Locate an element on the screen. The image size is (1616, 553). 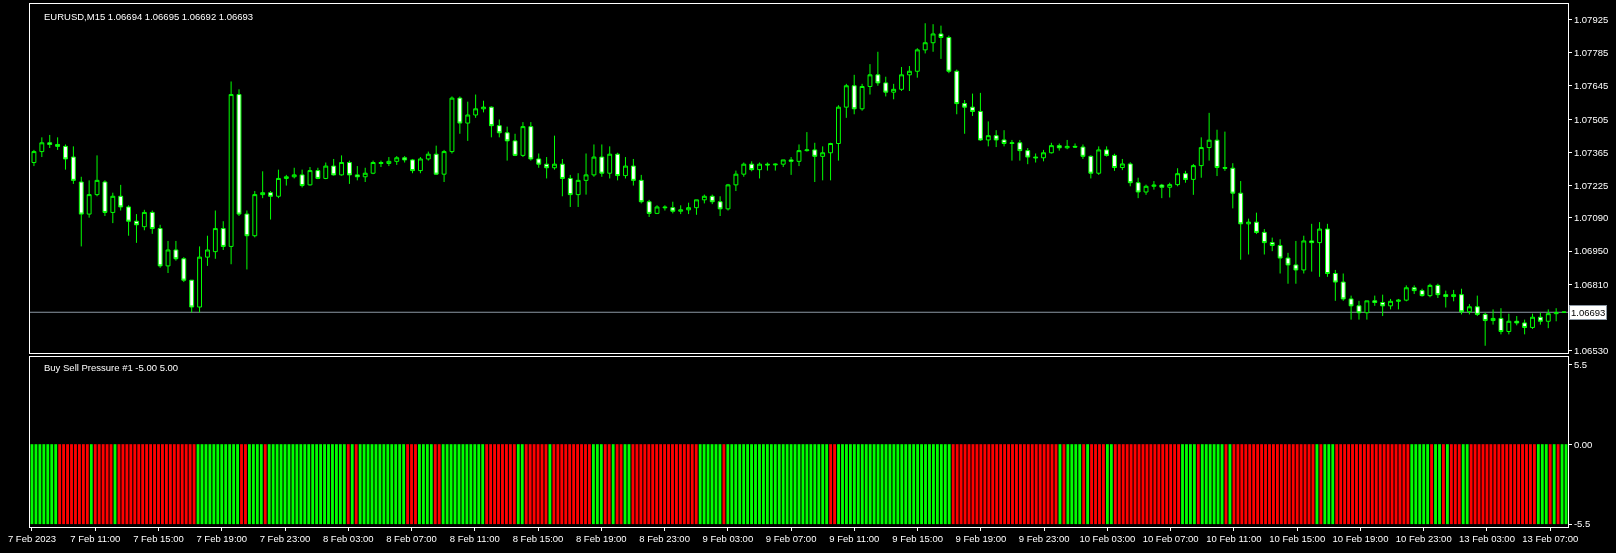
y-tick-label: 1.07505 is located at coordinates (1591, 119).